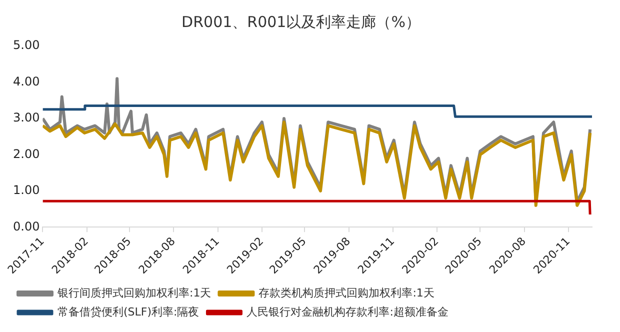 This screenshot has height=332, width=620. I want to click on y-tick-label: 5.00, so click(26, 45).